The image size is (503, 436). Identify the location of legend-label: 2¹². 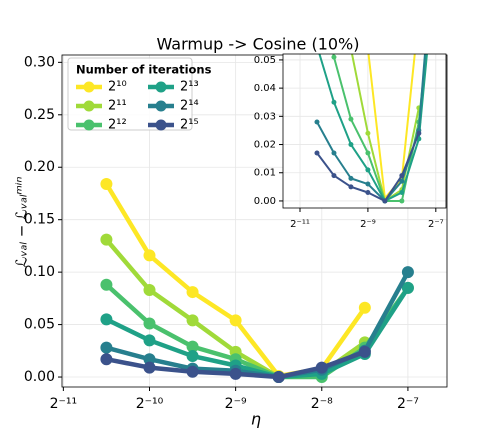
(117, 125).